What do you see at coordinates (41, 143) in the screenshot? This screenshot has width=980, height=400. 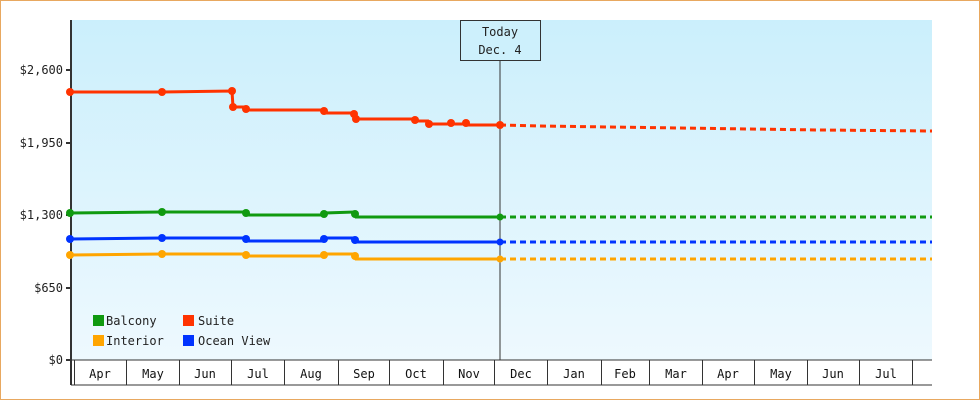 I see `y-tick-label: $1,950` at bounding box center [41, 143].